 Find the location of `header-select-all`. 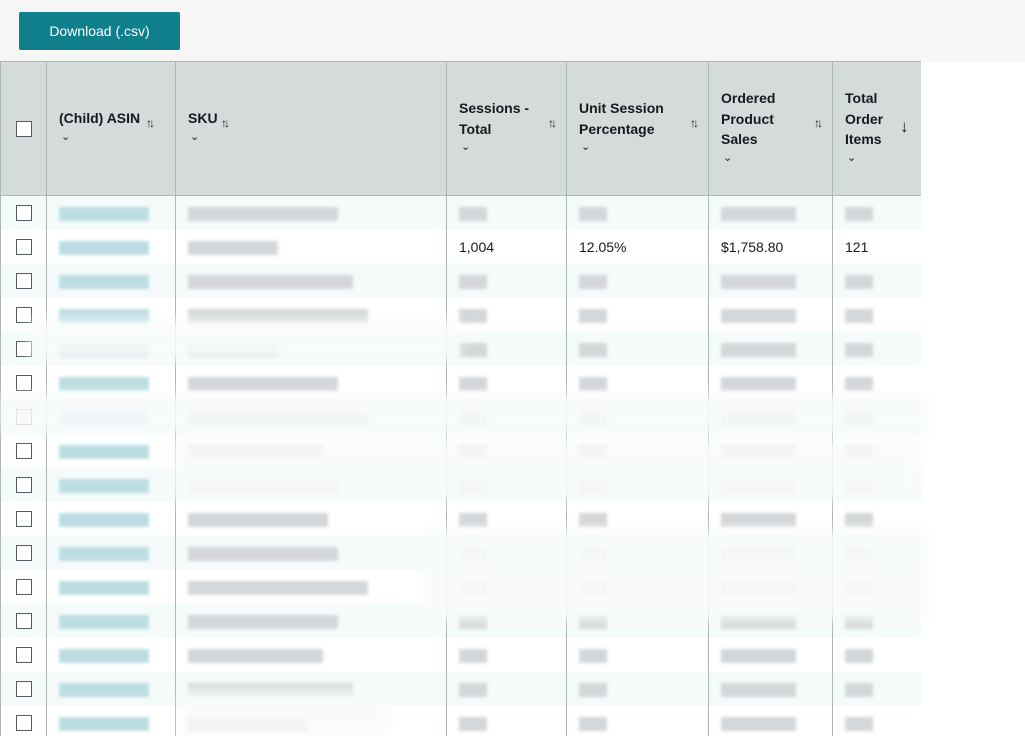

header-select-all is located at coordinates (23, 128).